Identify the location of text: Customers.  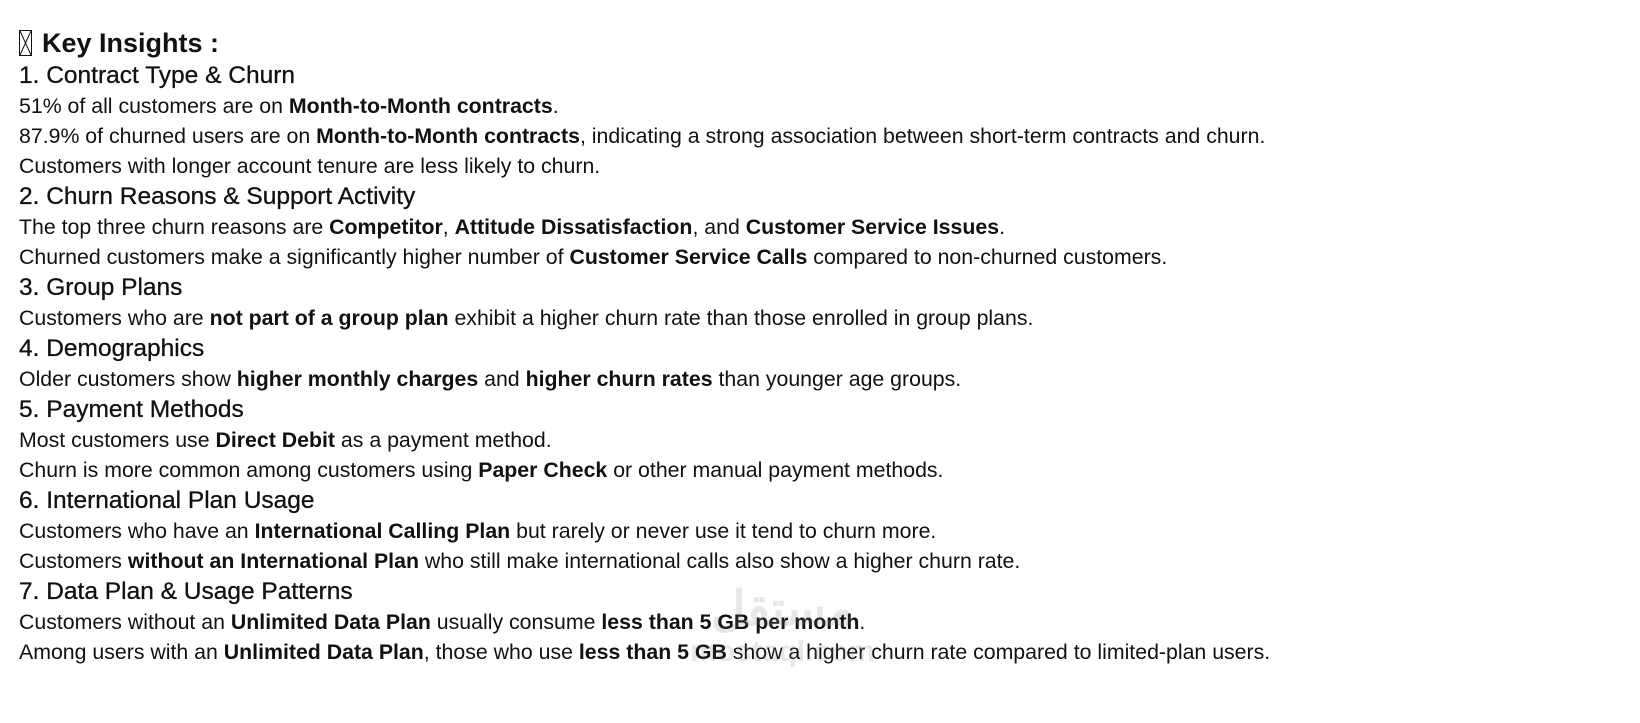
(73, 561).